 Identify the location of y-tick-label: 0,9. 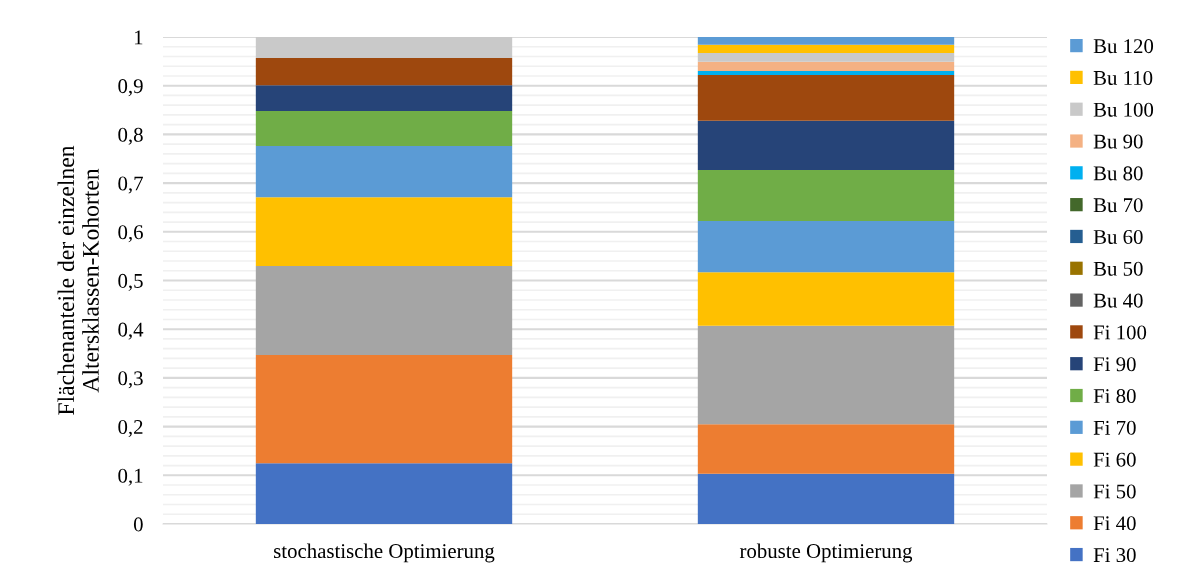
(130, 88).